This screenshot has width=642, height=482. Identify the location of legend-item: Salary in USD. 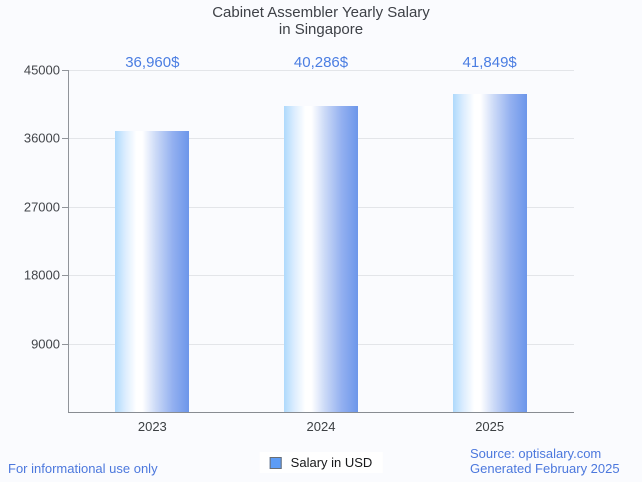
(321, 462).